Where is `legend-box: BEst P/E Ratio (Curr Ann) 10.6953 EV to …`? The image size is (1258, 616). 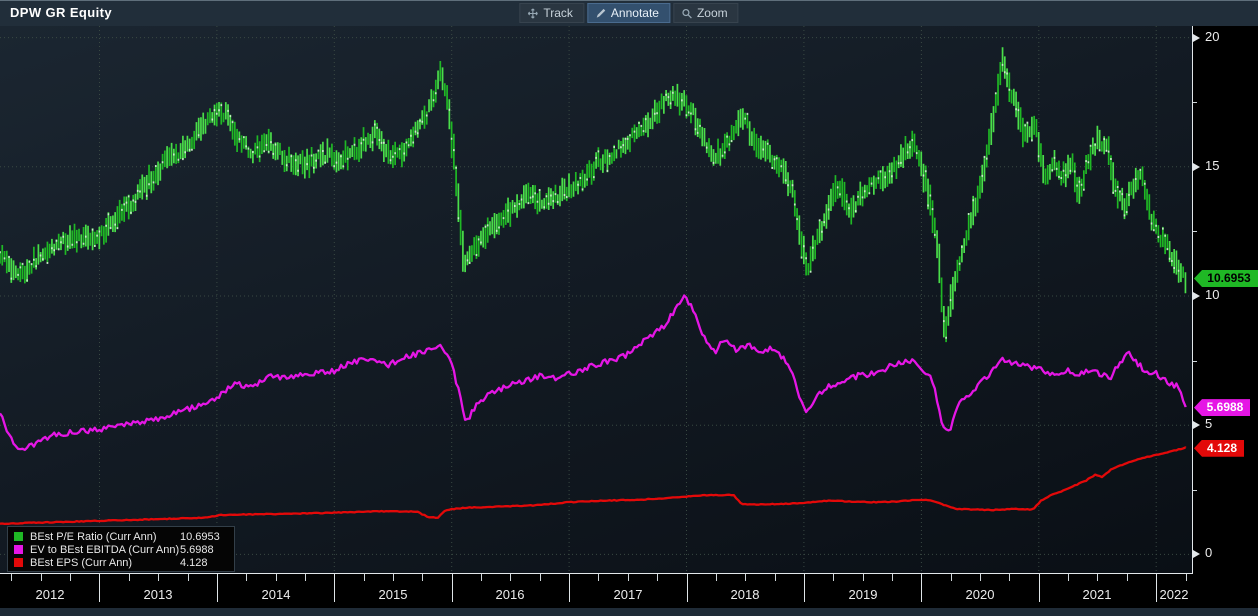 legend-box: BEst P/E Ratio (Curr Ann) 10.6953 EV to … is located at coordinates (121, 549).